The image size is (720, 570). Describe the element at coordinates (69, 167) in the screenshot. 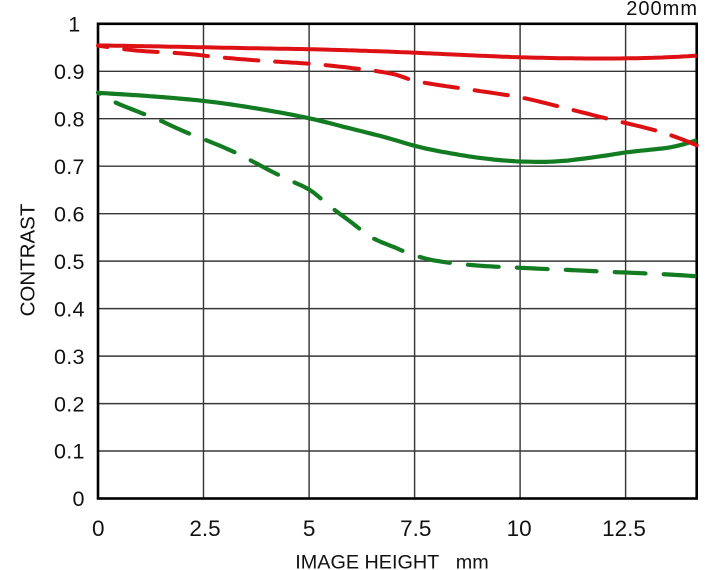

I see `svg-text: 0.7` at that location.